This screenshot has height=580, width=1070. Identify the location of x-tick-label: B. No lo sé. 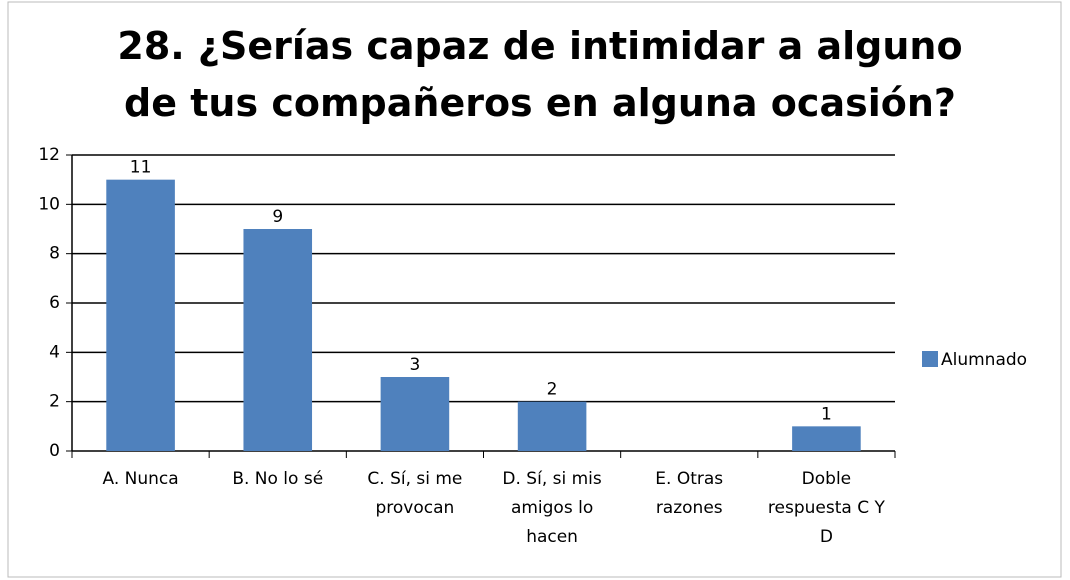
(278, 479).